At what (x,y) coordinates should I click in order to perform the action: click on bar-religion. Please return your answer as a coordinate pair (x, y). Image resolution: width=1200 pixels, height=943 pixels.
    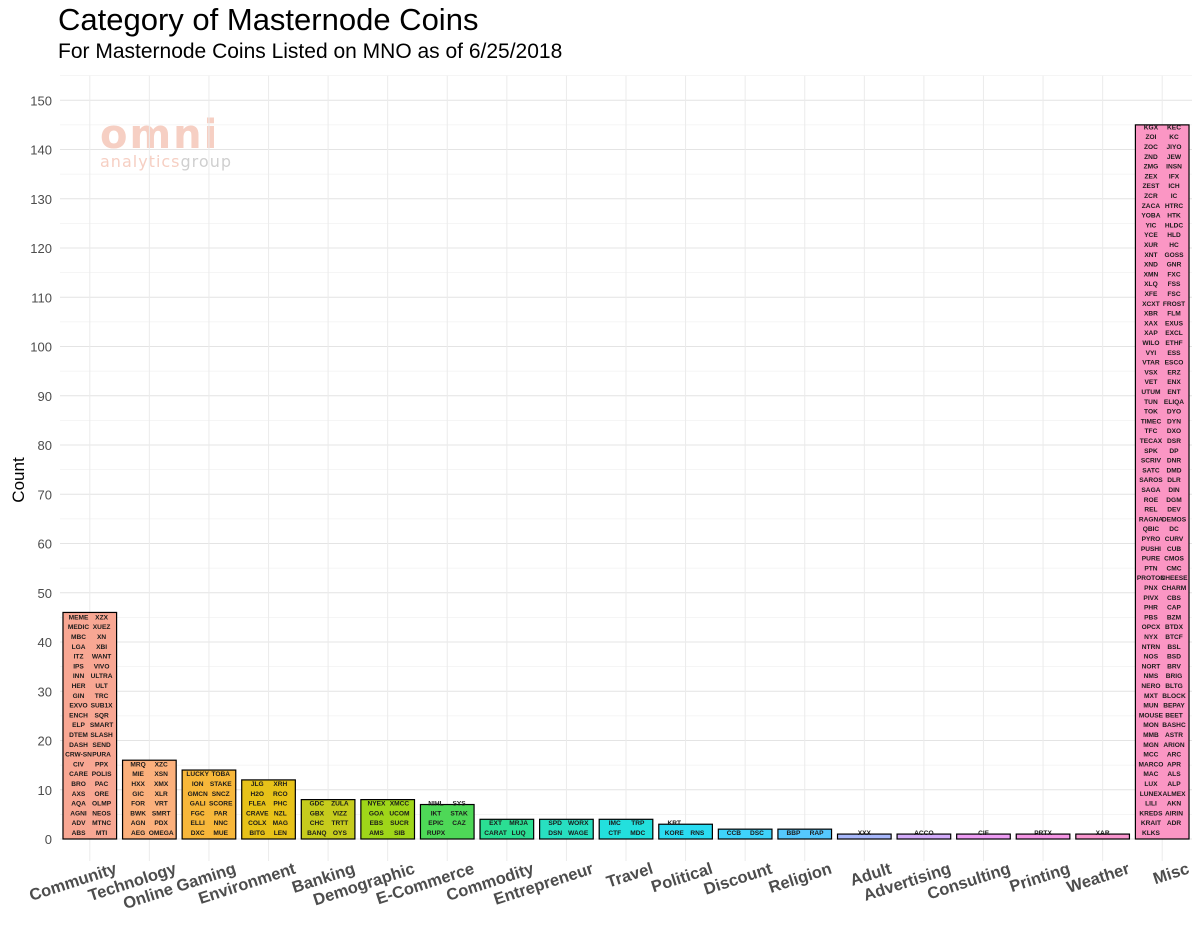
    Looking at the image, I should click on (805, 834).